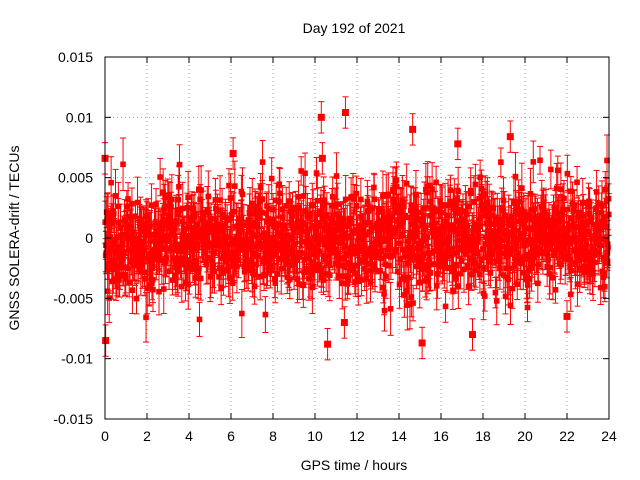 The image size is (640, 480). What do you see at coordinates (441, 436) in the screenshot?
I see `x-tick-label: 16` at bounding box center [441, 436].